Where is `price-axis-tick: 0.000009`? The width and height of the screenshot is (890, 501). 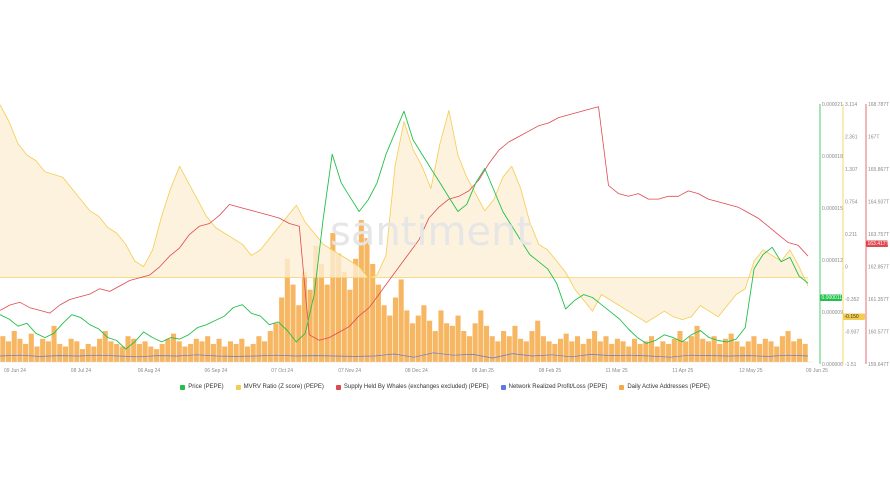 price-axis-tick: 0.000009 is located at coordinates (832, 313).